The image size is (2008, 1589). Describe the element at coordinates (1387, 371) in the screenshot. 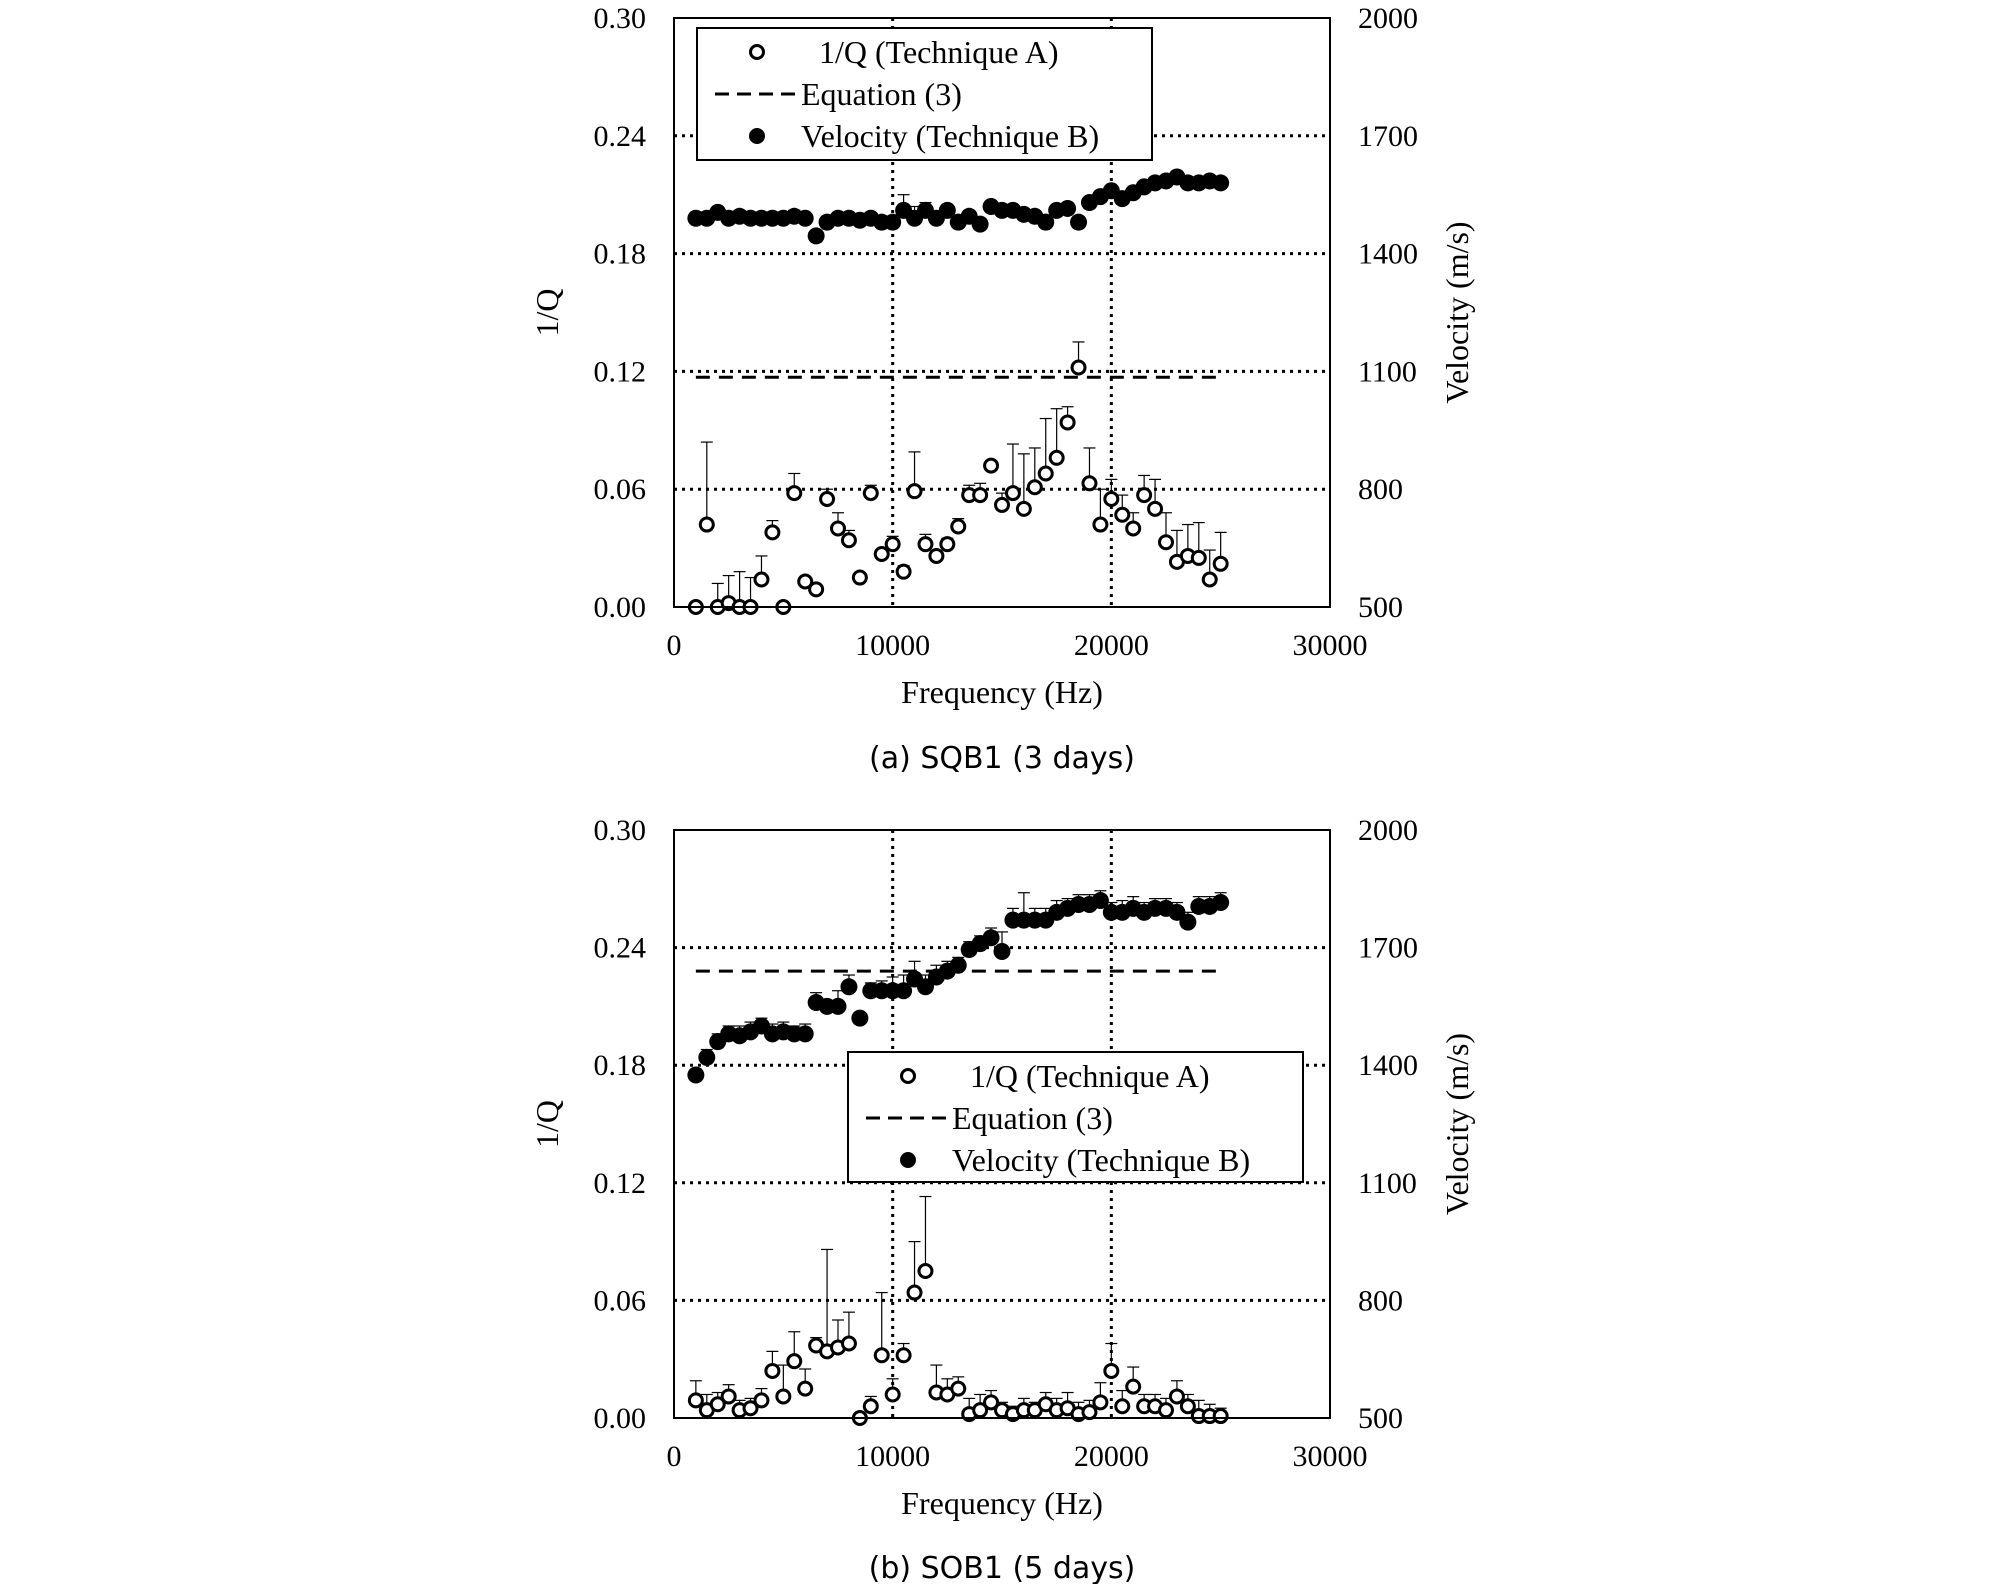

I see `y2-tick-label: 1100` at that location.